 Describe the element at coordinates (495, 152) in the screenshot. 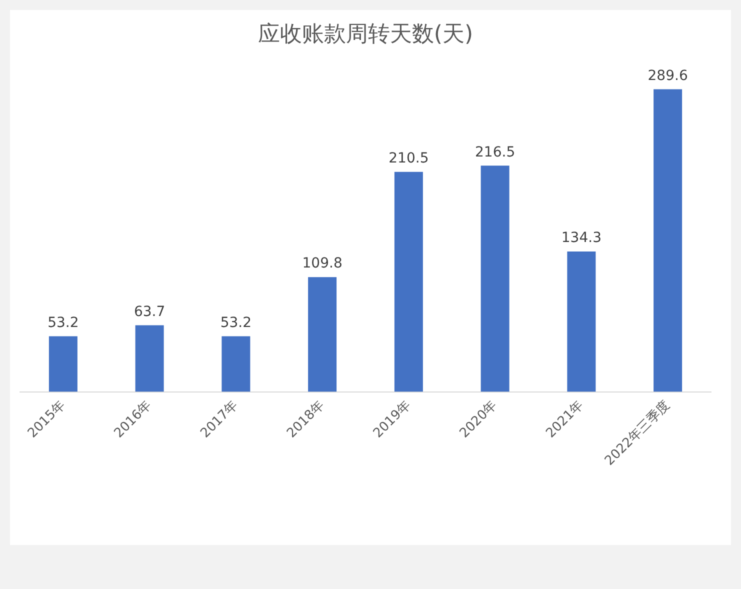

I see `data-label: 216.5` at that location.